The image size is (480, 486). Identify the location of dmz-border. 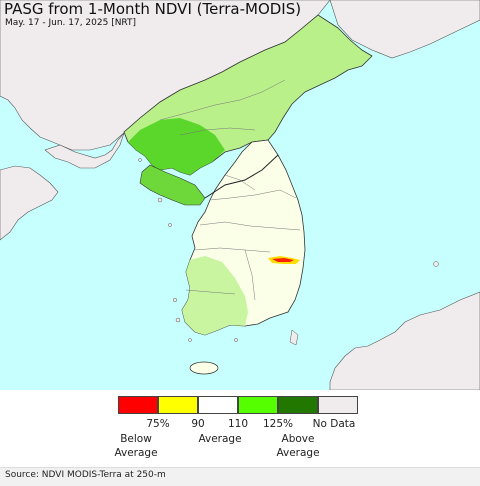
(241, 176).